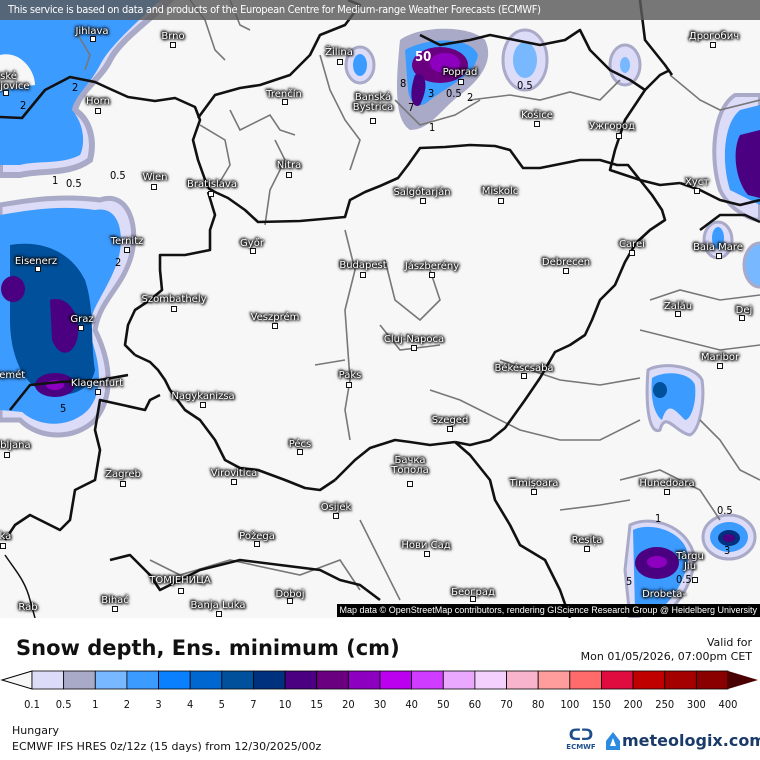 The image size is (760, 760). Describe the element at coordinates (691, 740) in the screenshot. I see `meteologix-logo-text: meteologix.com` at that location.